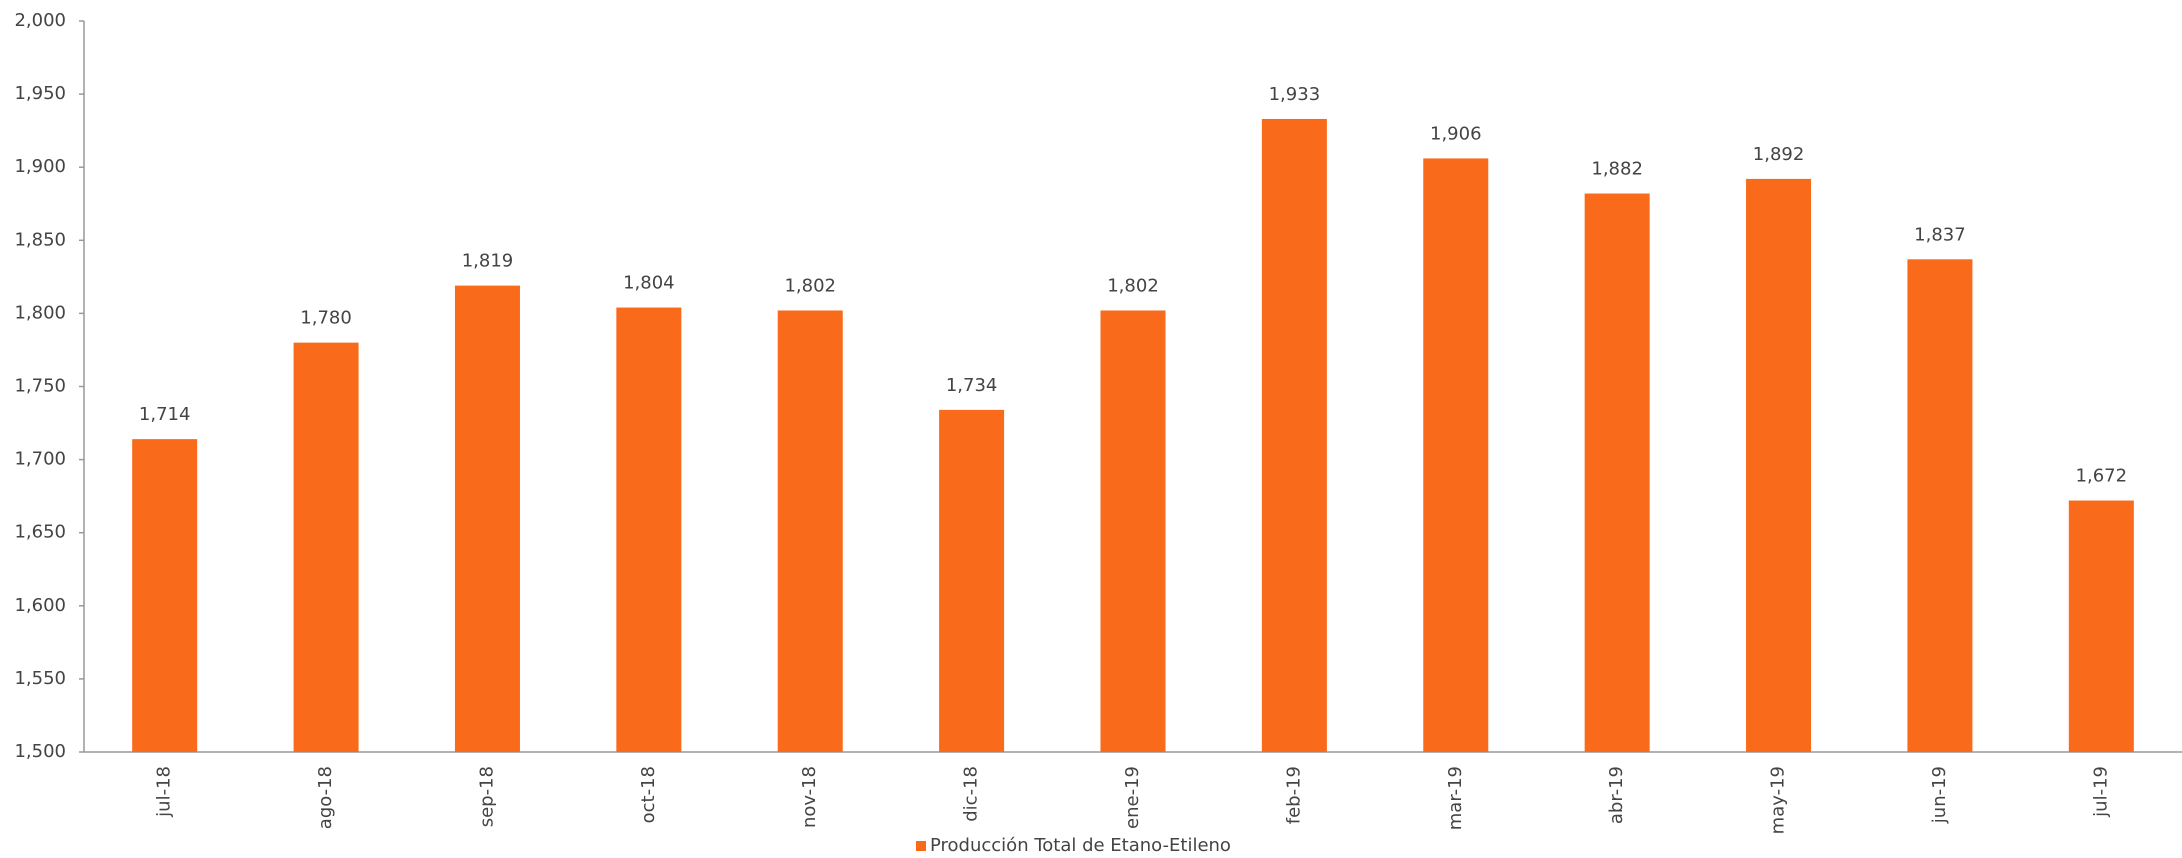 Image resolution: width=2182 pixels, height=858 pixels. I want to click on y-tick-label: 2,000, so click(40, 20).